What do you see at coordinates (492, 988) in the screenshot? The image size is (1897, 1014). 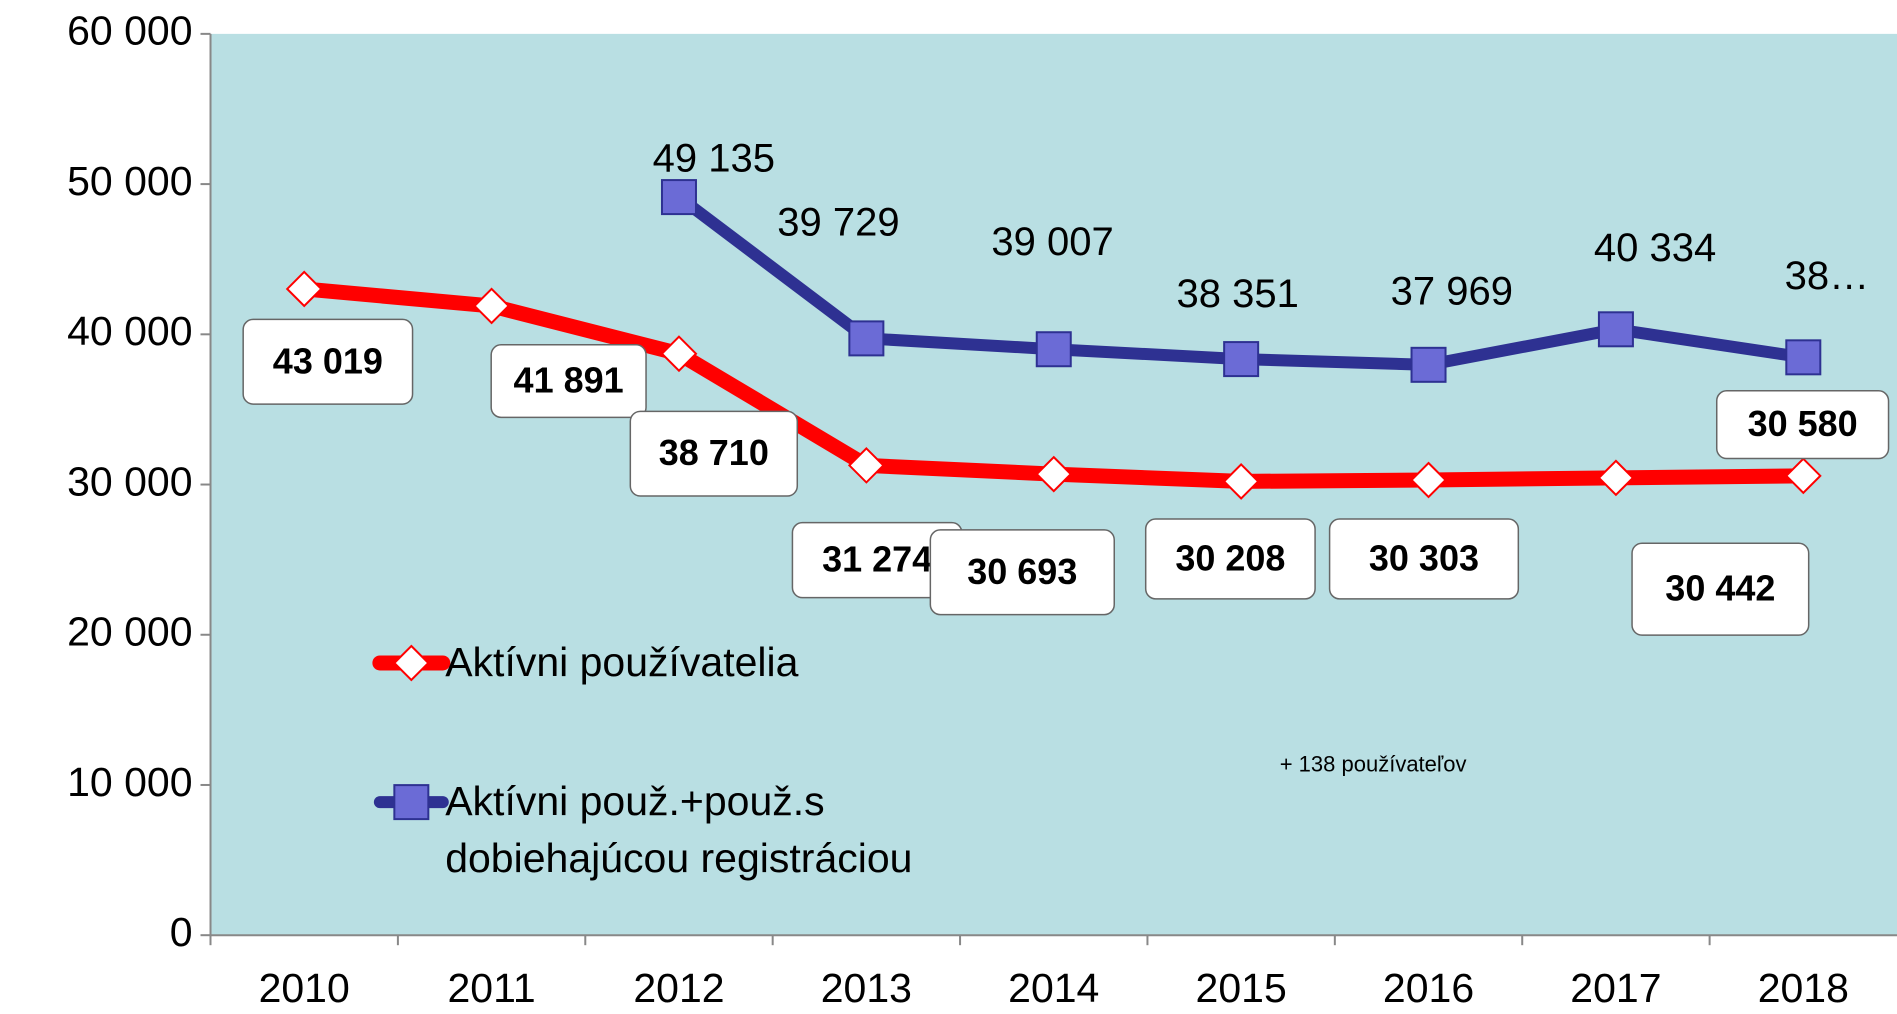 I see `x-tick-label: 2011` at bounding box center [492, 988].